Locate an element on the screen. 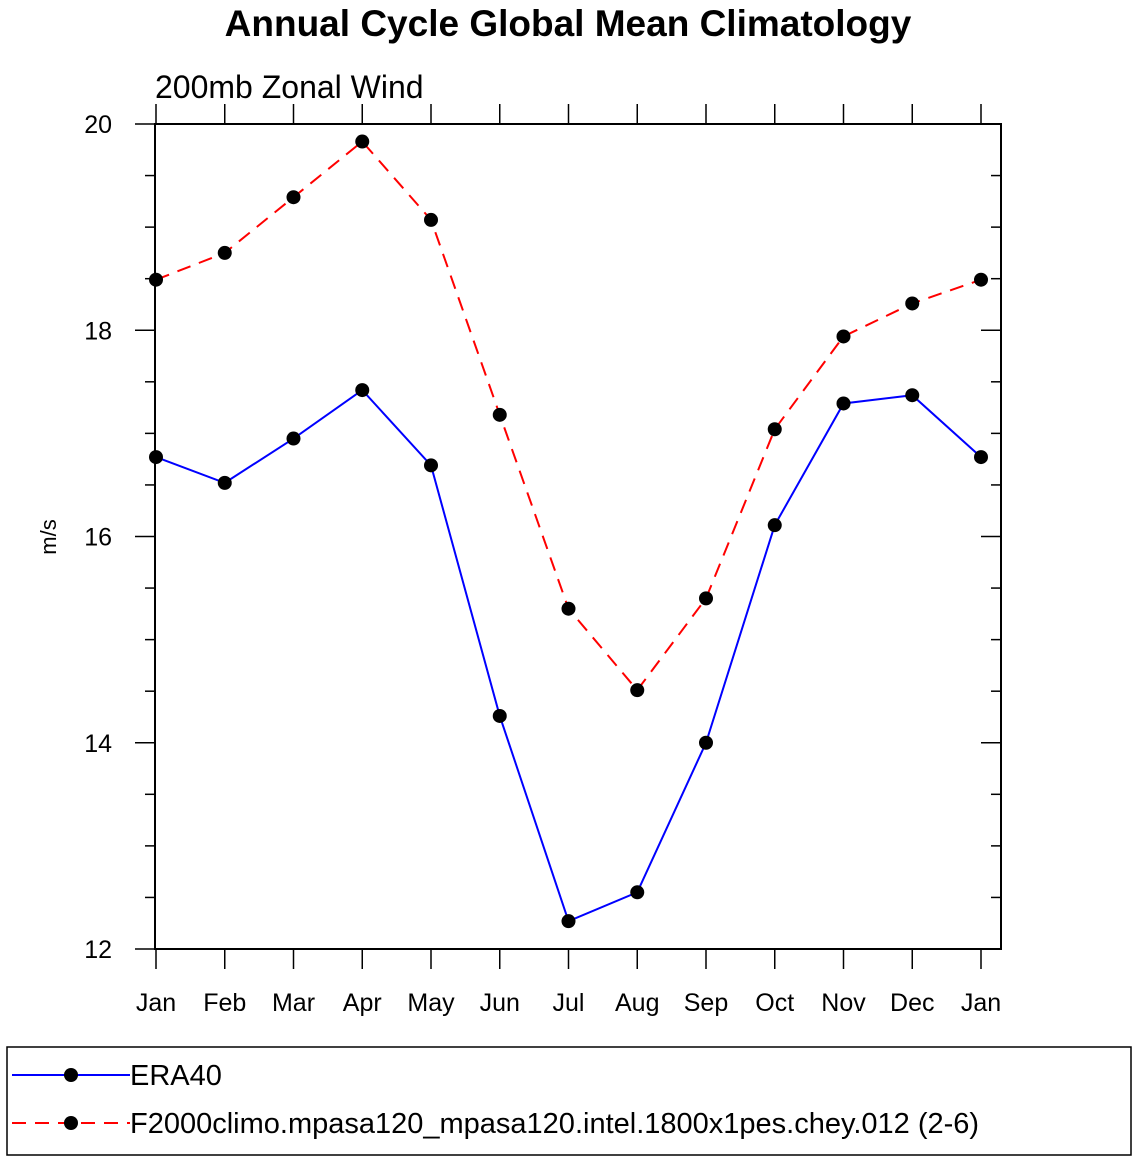 This screenshot has width=1137, height=1161. x-tick-label: Apr is located at coordinates (362, 1003).